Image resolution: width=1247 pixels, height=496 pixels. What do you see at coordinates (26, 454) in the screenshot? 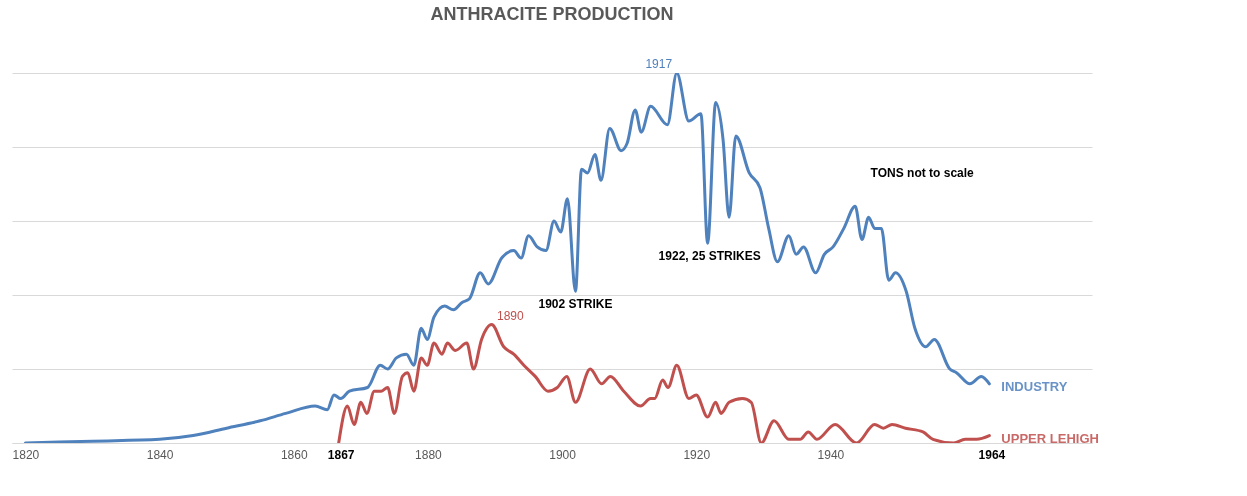
I see `x-tick-label: 1820` at bounding box center [26, 454].